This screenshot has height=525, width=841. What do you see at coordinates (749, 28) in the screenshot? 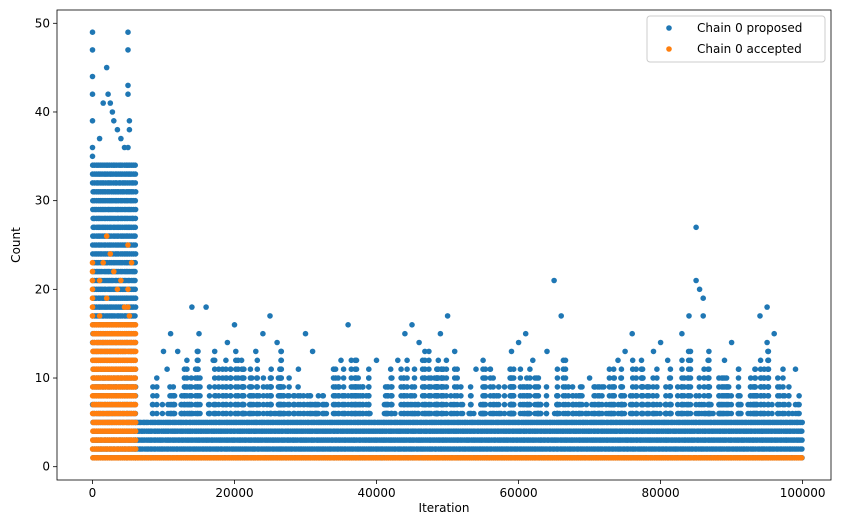
I see `legend-label-proposed: Chain 0 proposed` at bounding box center [749, 28].